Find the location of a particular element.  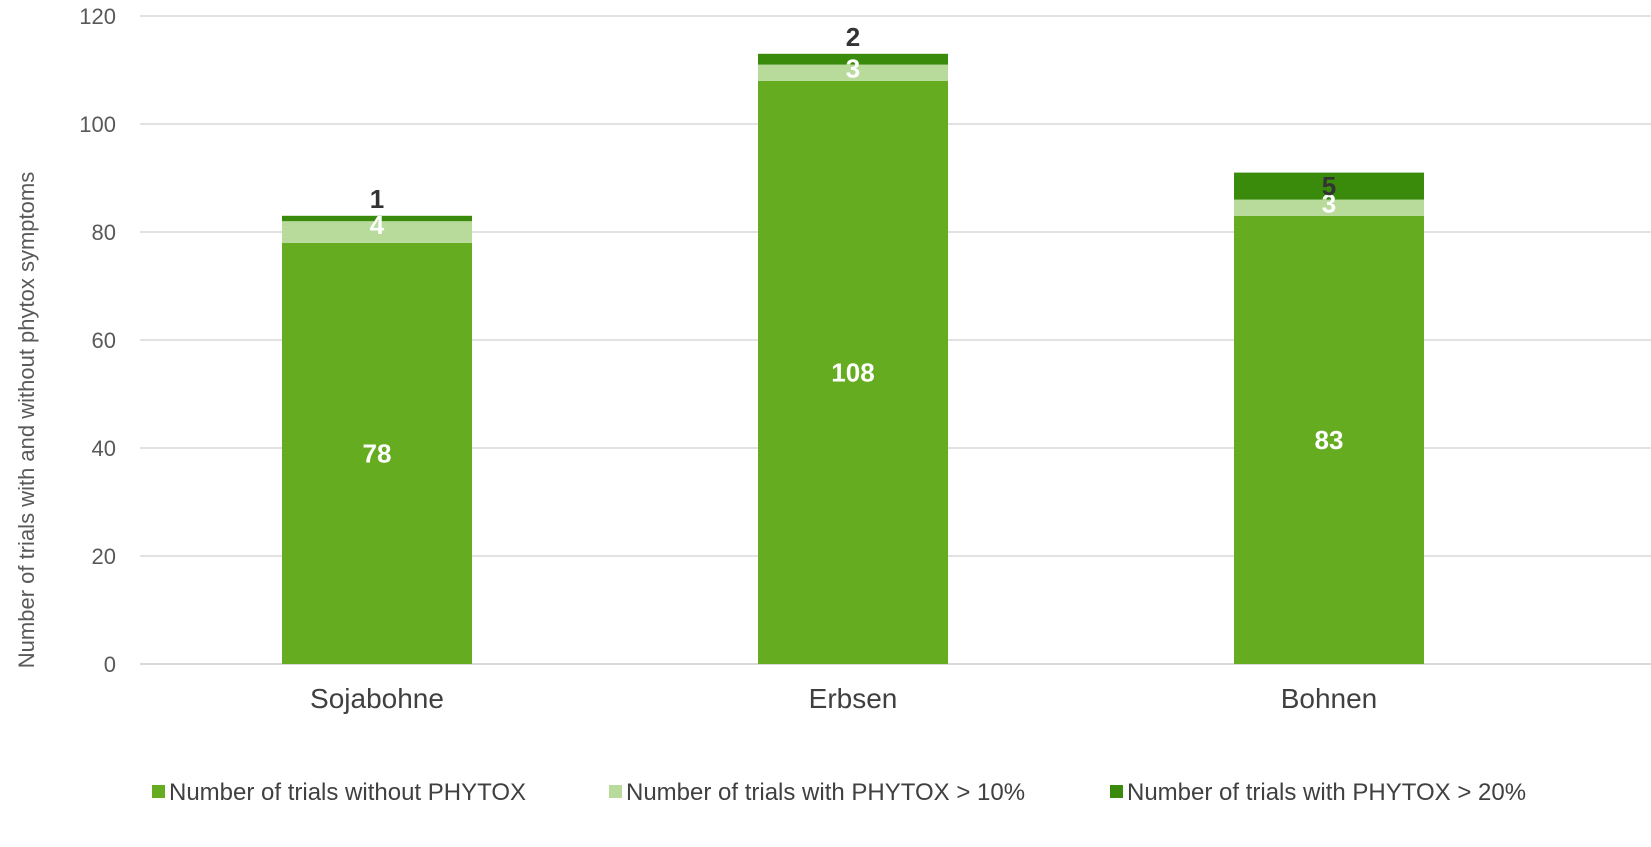

data-label: 83 is located at coordinates (1329, 440).